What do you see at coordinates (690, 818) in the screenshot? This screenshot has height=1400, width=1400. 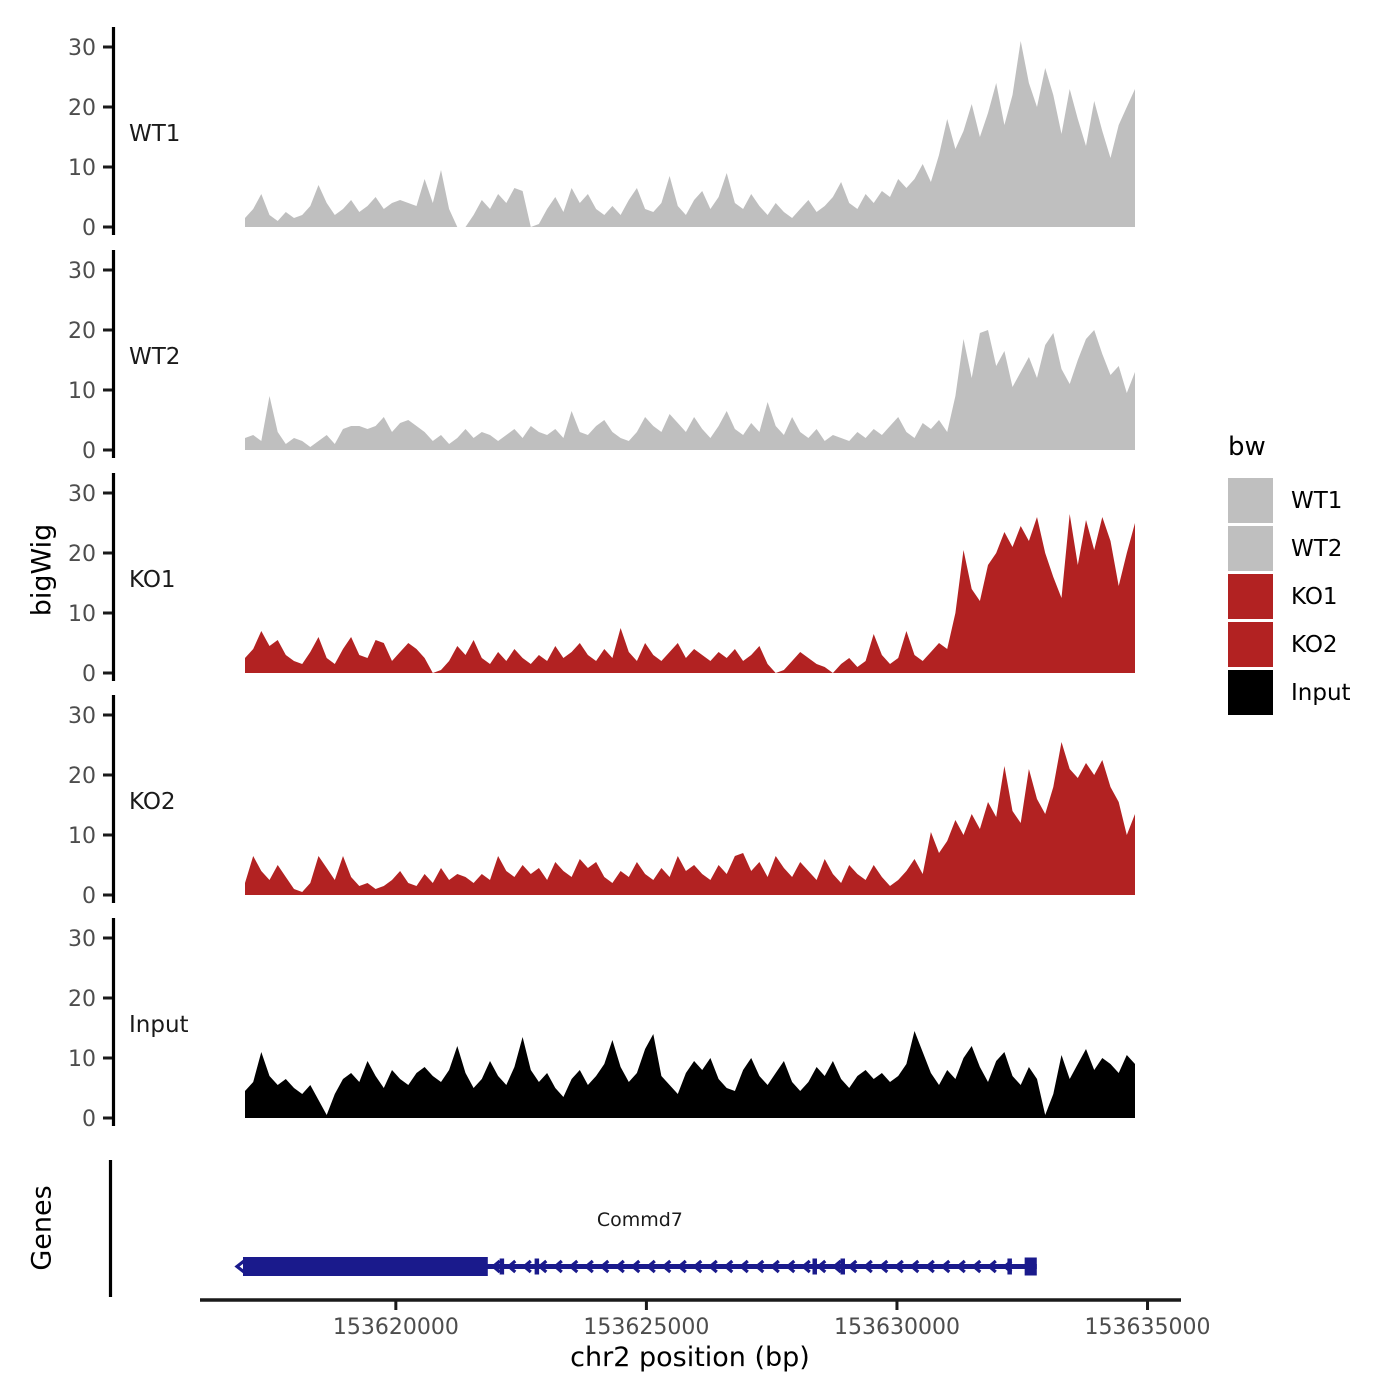 I see `track-area-ko2` at bounding box center [690, 818].